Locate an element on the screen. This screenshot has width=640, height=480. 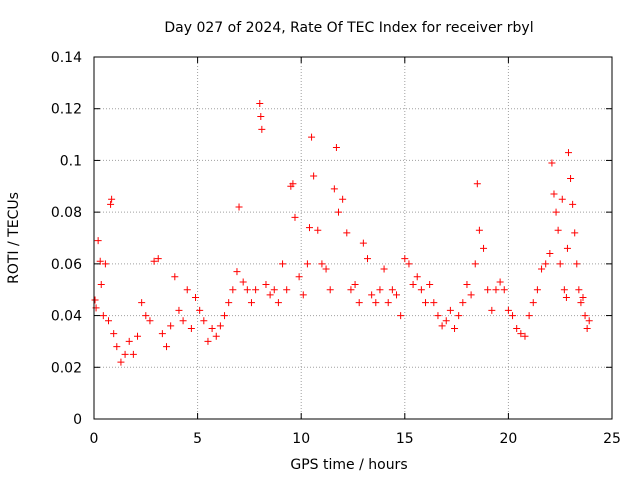
x-tick-label: 5 is located at coordinates (197, 439).